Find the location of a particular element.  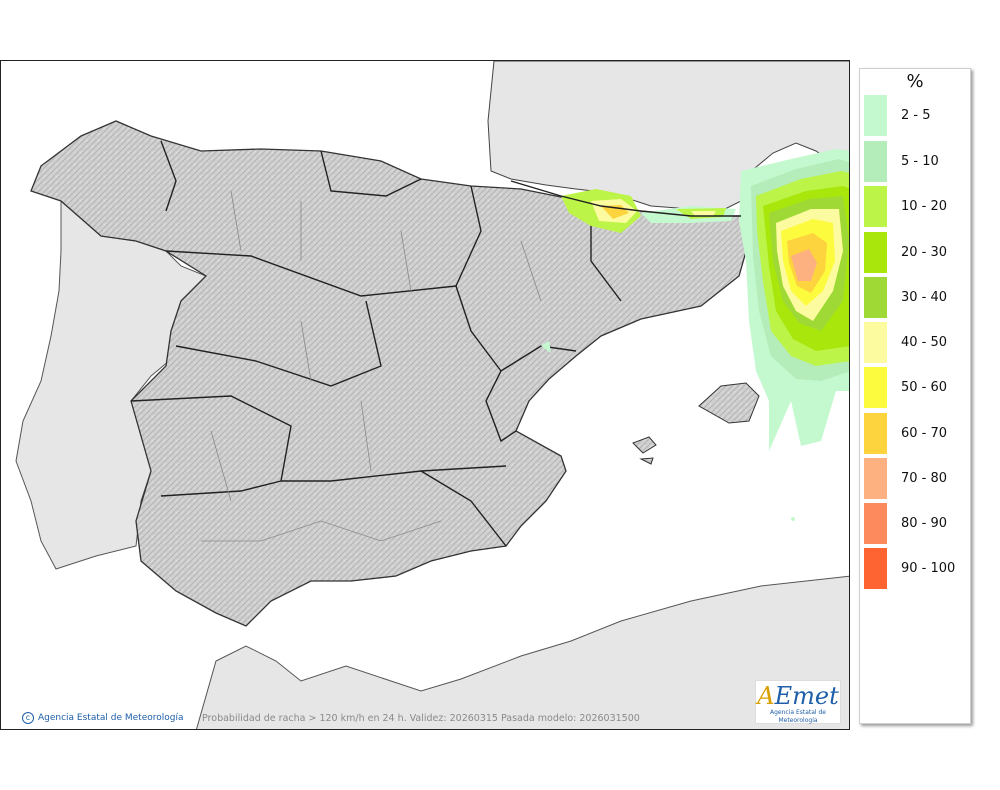

legend-label: 70 - 80 is located at coordinates (924, 478).